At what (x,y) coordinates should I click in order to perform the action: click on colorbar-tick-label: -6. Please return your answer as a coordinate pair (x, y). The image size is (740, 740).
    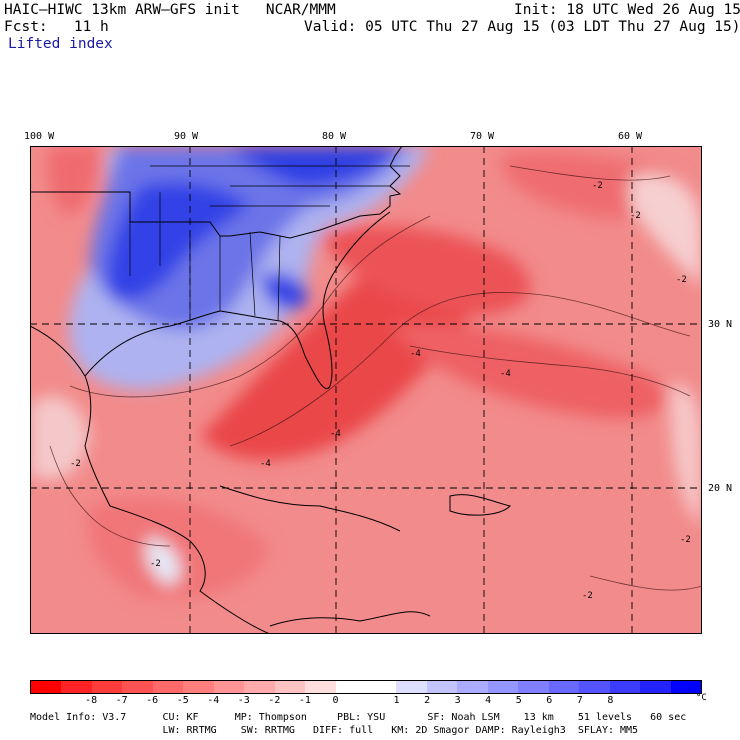
    Looking at the image, I should click on (152, 700).